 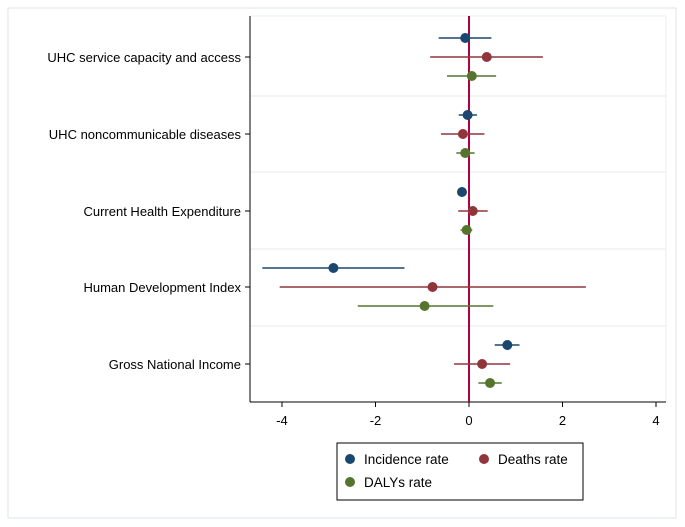 I want to click on y-tick-label: Human Development Index, so click(x=162, y=287).